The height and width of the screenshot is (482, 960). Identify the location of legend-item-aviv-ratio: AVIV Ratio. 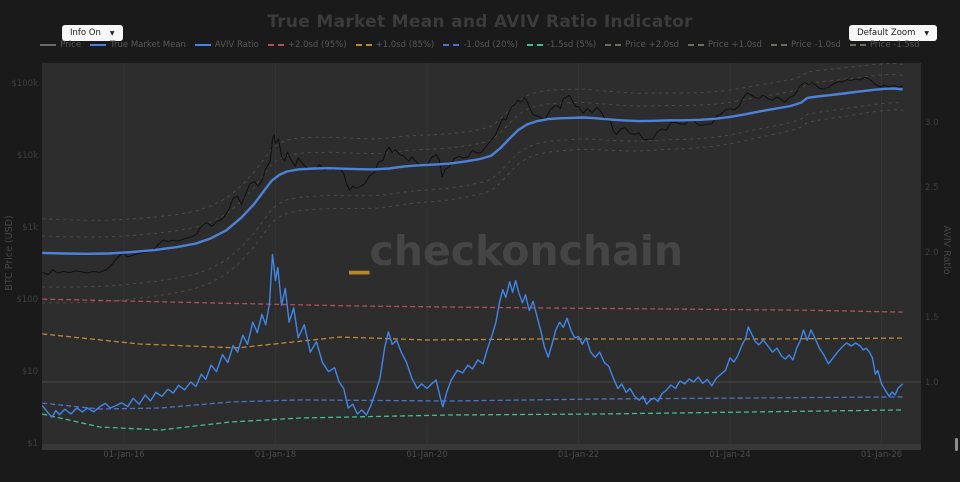
(226, 45).